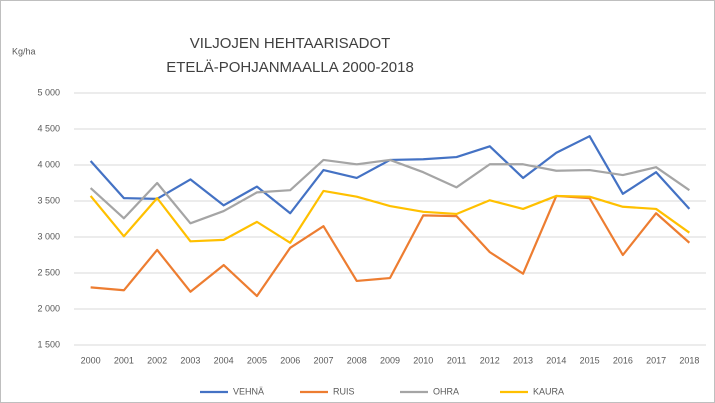 The image size is (715, 403). Describe the element at coordinates (623, 360) in the screenshot. I see `x-tick-label: 2016` at that location.